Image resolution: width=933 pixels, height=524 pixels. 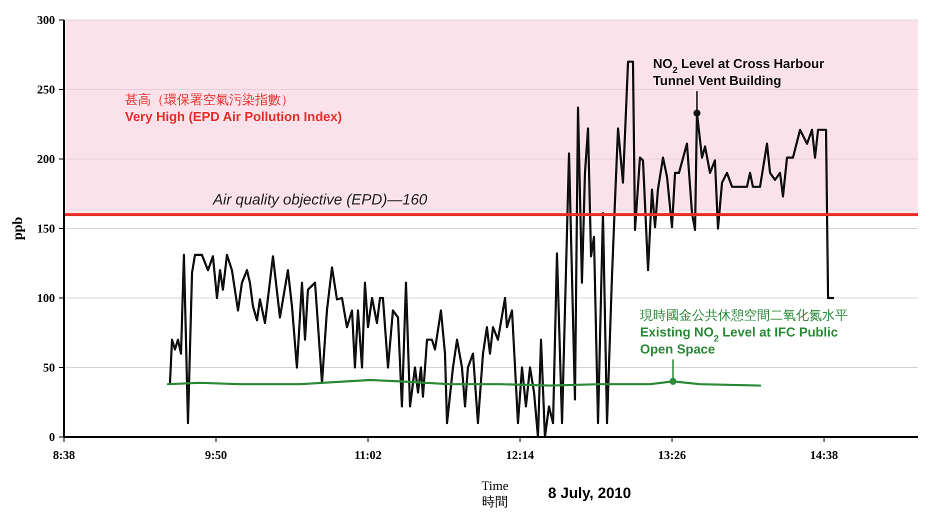 What do you see at coordinates (46, 229) in the screenshot?
I see `y-tick-label: 150` at bounding box center [46, 229].